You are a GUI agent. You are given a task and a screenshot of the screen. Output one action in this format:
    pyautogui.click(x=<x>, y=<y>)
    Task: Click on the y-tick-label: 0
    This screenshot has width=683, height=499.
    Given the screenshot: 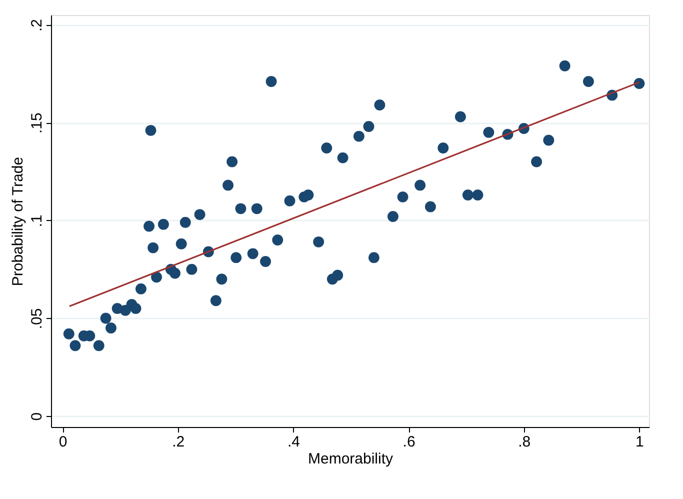 What is the action you would take?
    pyautogui.click(x=37, y=416)
    